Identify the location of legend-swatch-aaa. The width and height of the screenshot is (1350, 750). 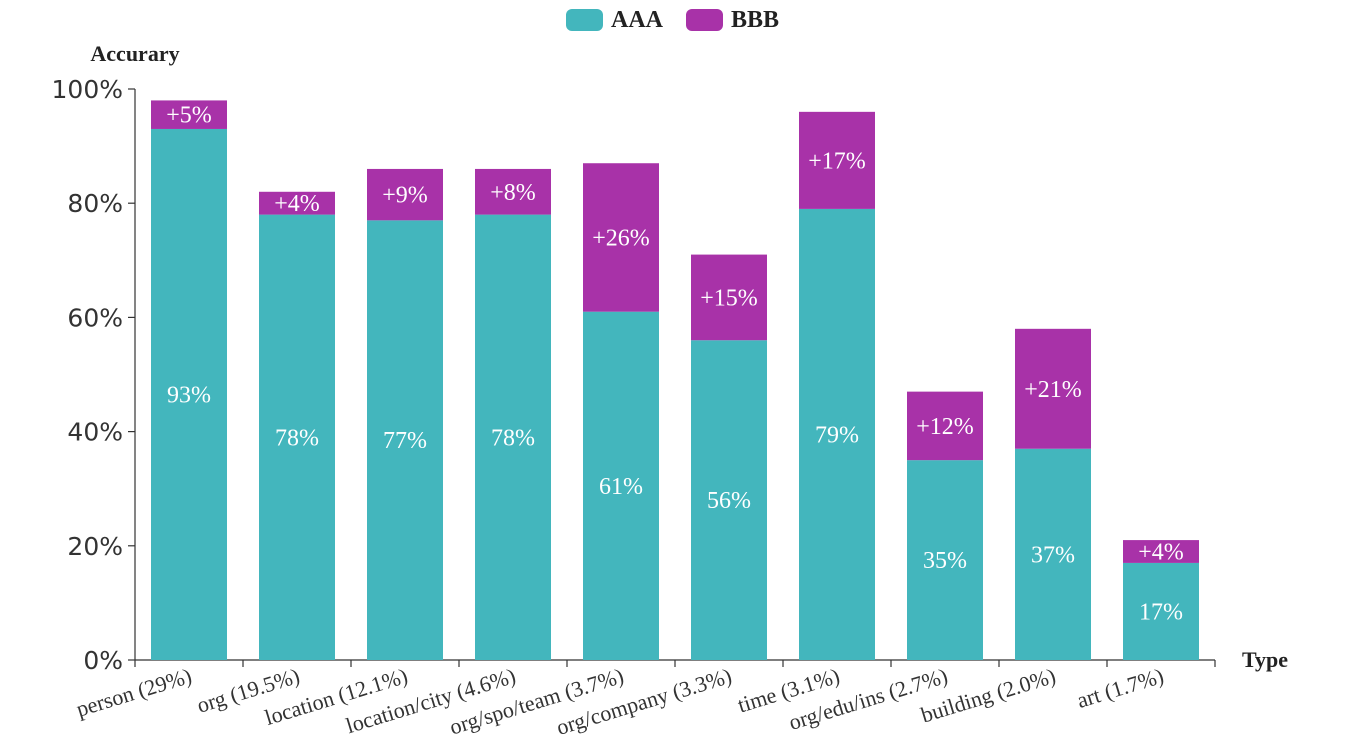
(584, 20).